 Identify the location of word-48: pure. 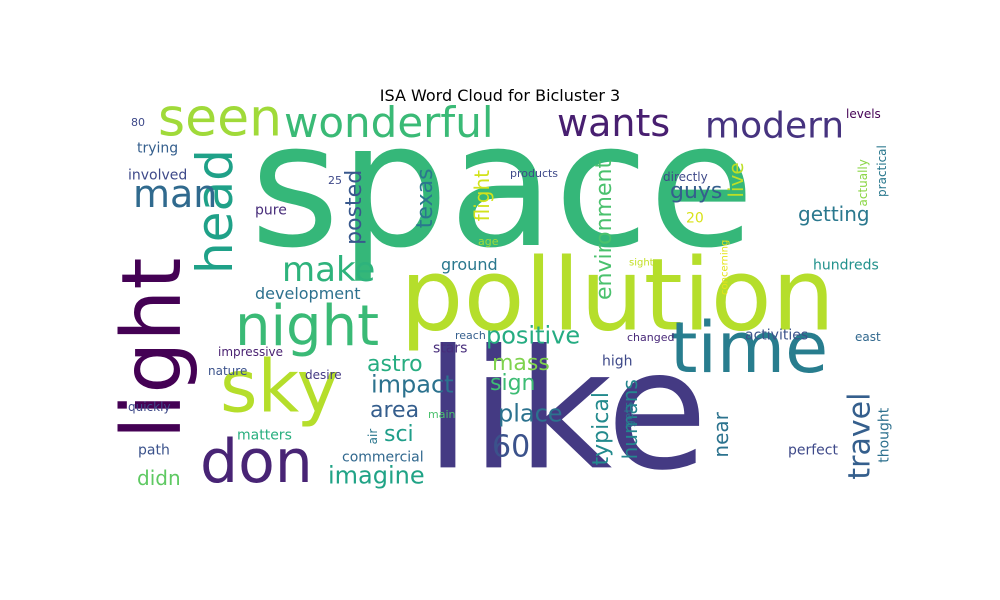
(271, 211).